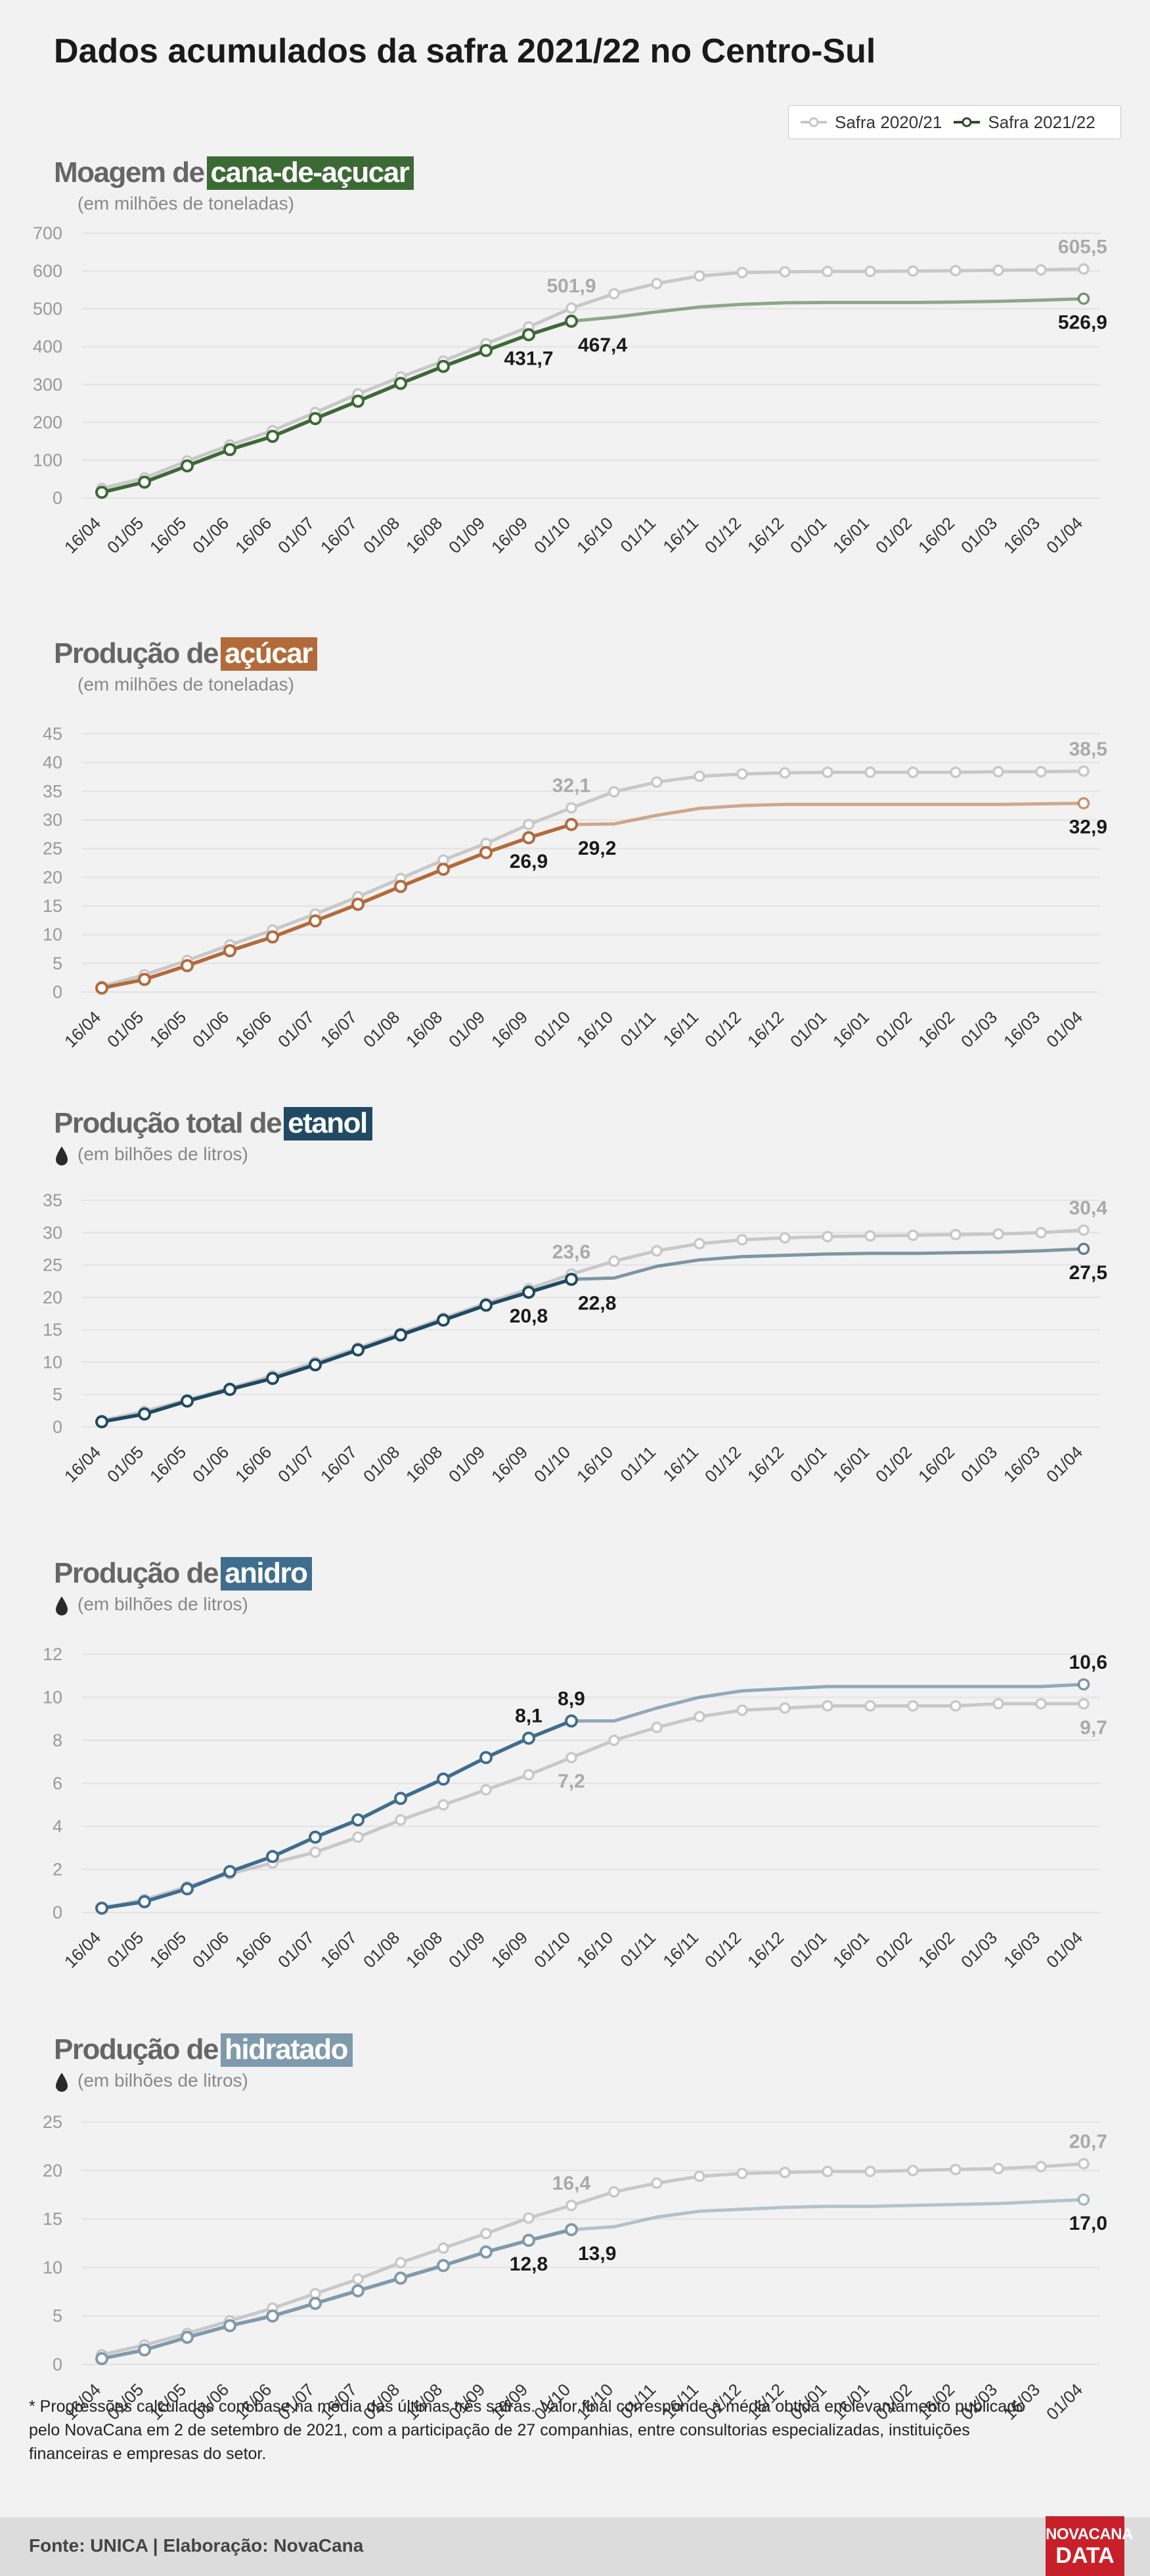 This screenshot has height=2576, width=1150. What do you see at coordinates (1082, 247) in the screenshot?
I see `data-label: 605,5` at bounding box center [1082, 247].